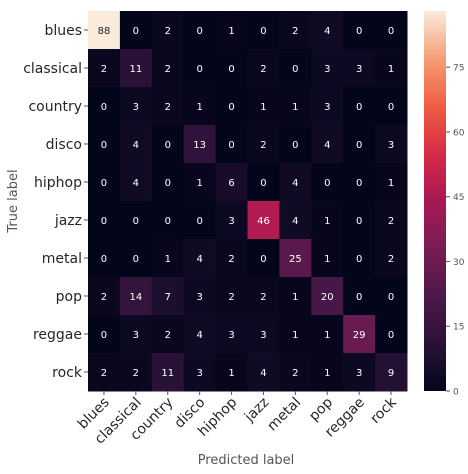 Image resolution: width=468 pixels, height=474 pixels. I want to click on y-tick-label: blues, so click(63, 31).